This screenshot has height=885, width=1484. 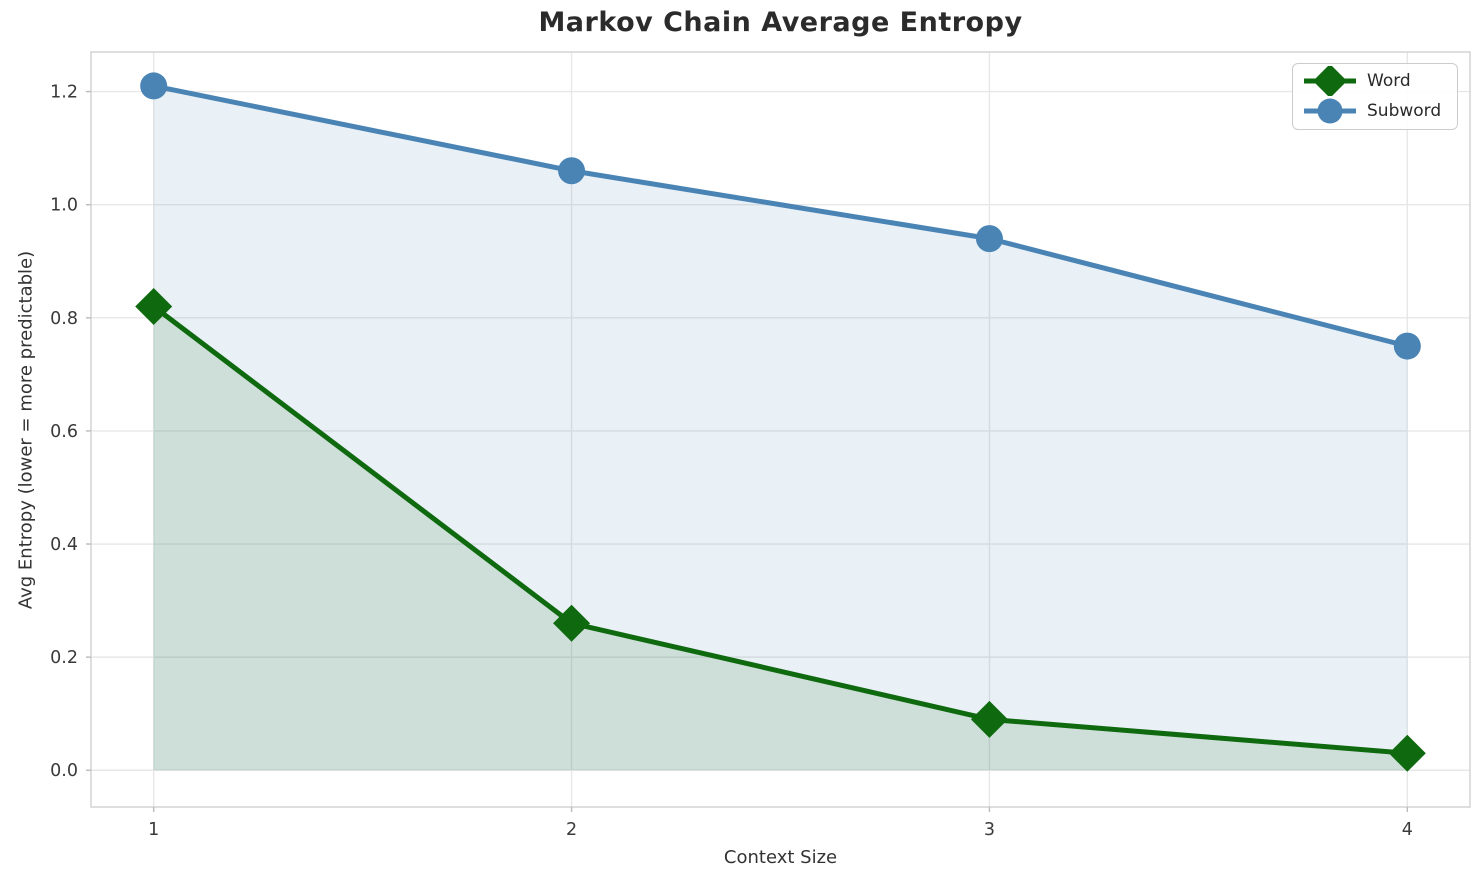 I want to click on y-tick-label: 0.2, so click(x=64, y=658).